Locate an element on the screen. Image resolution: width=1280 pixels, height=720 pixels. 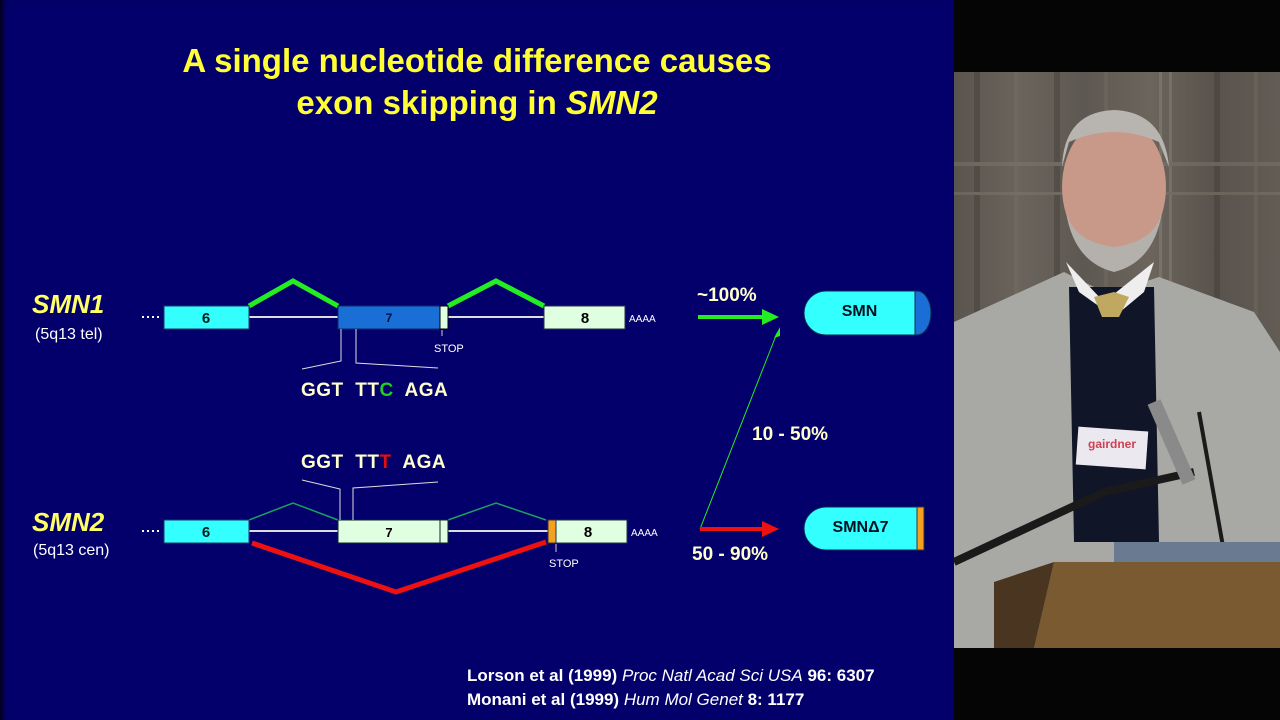
badge-text: gairdner is located at coordinates (1112, 444).